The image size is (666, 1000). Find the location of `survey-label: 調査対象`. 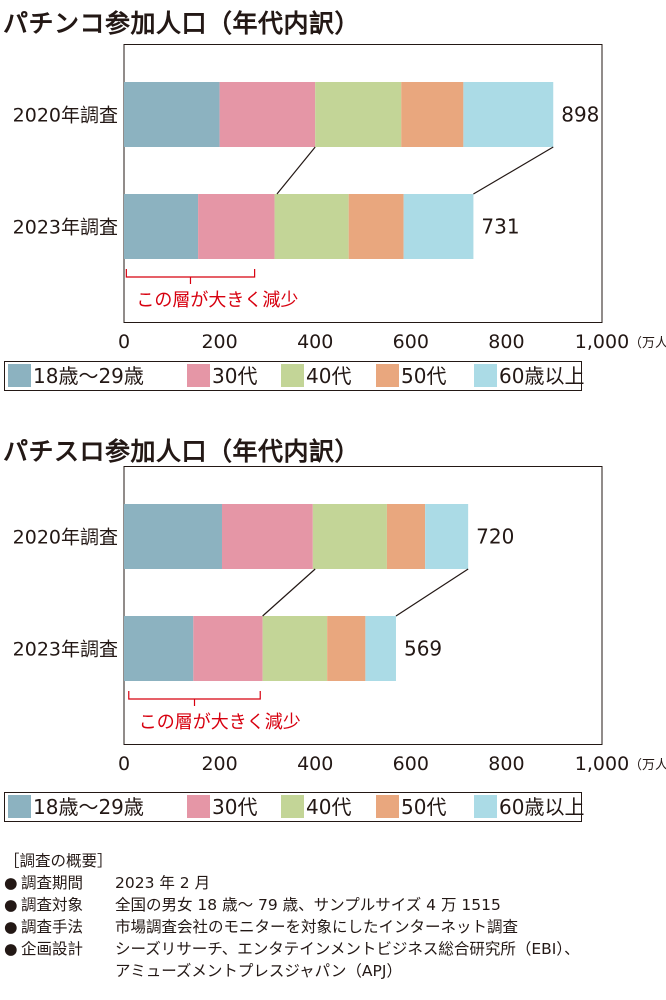

survey-label: 調査対象 is located at coordinates (52, 905).